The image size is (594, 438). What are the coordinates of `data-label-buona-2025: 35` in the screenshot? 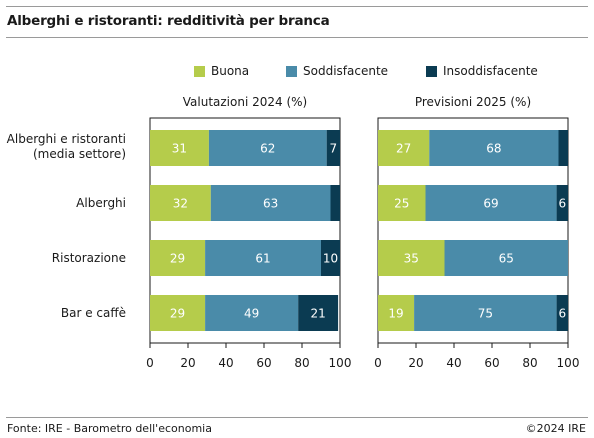 It's located at (411, 259).